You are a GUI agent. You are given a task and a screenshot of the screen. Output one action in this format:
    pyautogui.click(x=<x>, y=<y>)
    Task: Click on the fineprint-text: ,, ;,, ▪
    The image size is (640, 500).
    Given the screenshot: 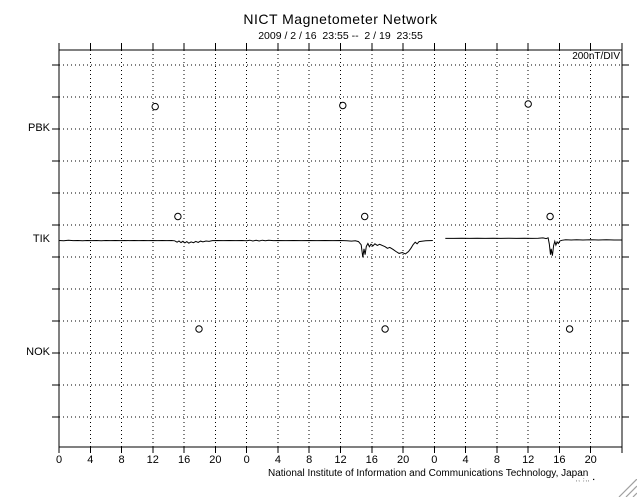 What is the action you would take?
    pyautogui.click(x=586, y=480)
    